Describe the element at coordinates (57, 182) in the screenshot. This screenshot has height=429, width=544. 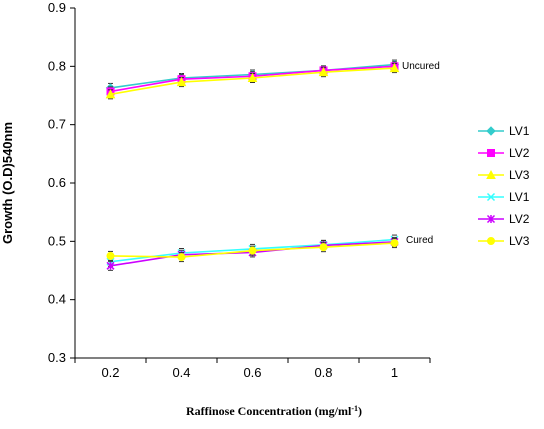
I see `y-tick-label: 0.6` at that location.